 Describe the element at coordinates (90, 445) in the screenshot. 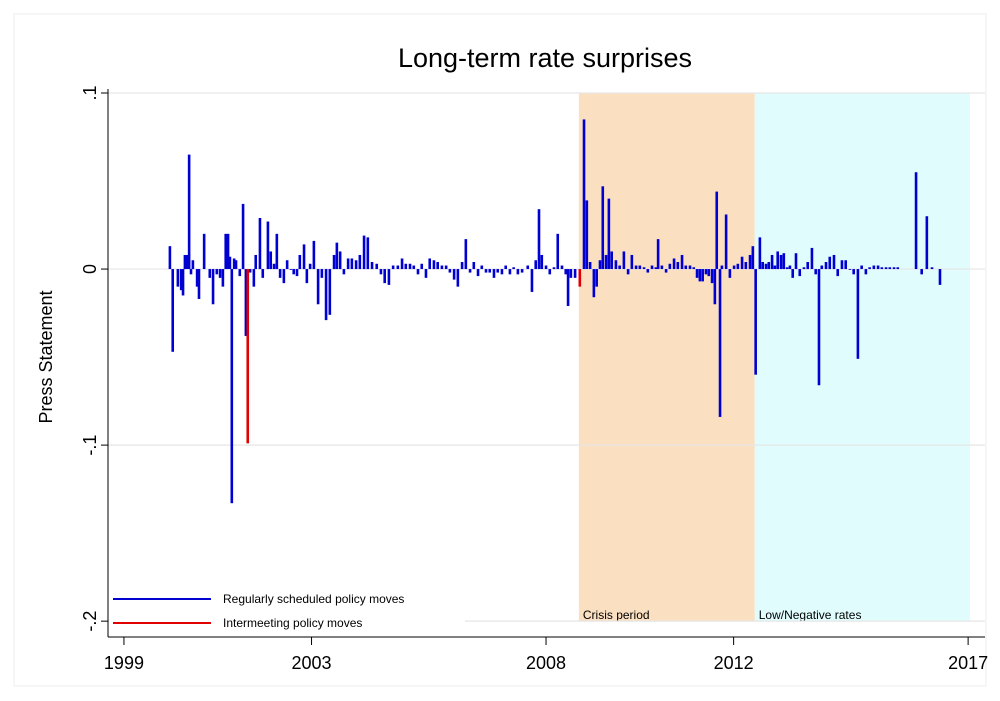

I see `y-tick-label: -.1` at that location.